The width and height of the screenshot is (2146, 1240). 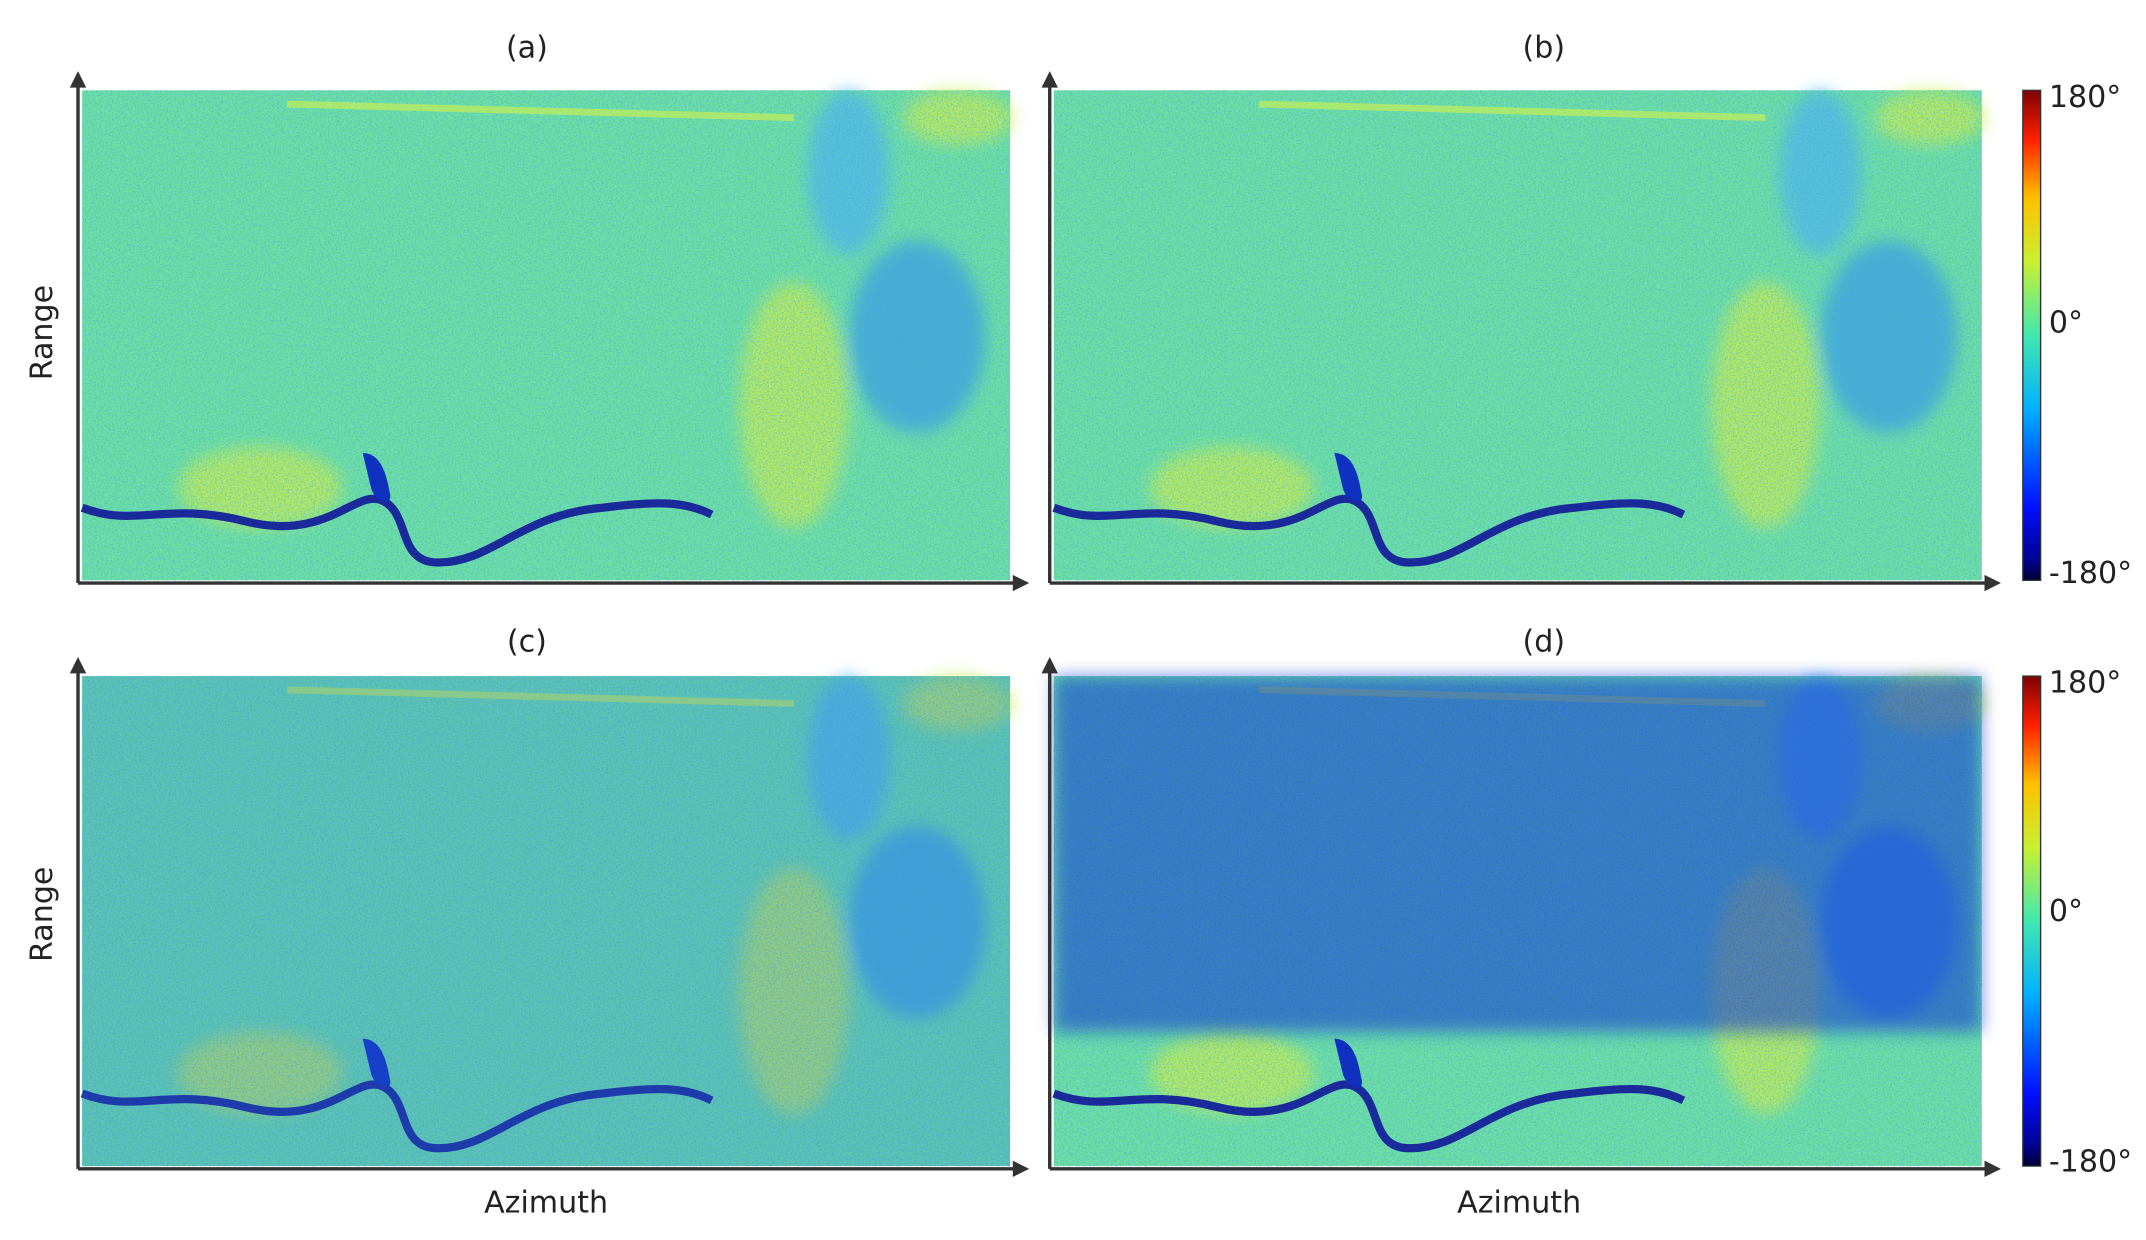 What do you see at coordinates (1517, 854) in the screenshot?
I see `panel-tint` at bounding box center [1517, 854].